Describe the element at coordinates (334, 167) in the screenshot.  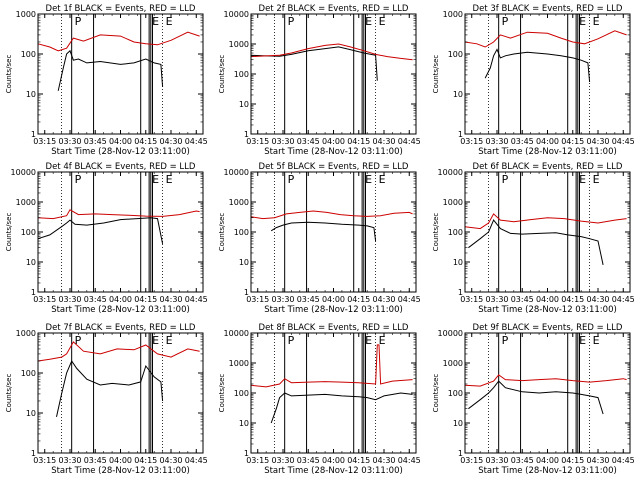
I see `panel-title: Det 5f BLACK = Events, RED = LLD` at that location.